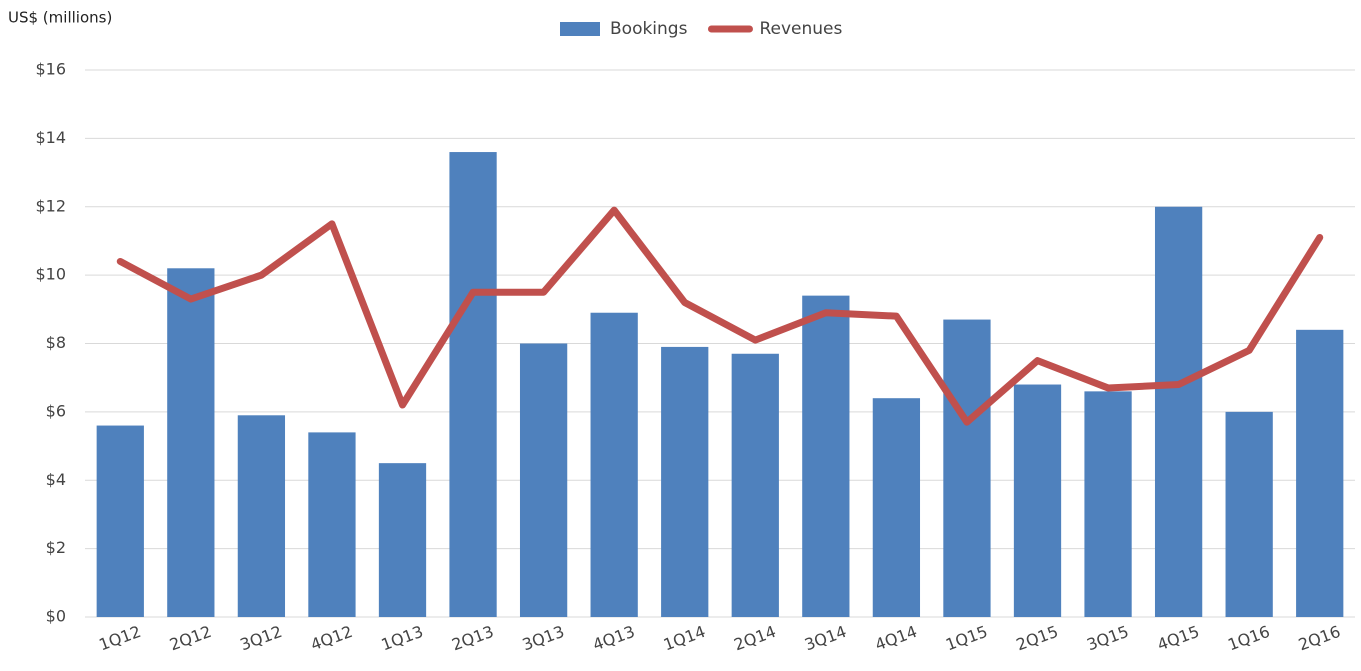  Describe the element at coordinates (56, 410) in the screenshot. I see `y-tick-label: $6` at that location.